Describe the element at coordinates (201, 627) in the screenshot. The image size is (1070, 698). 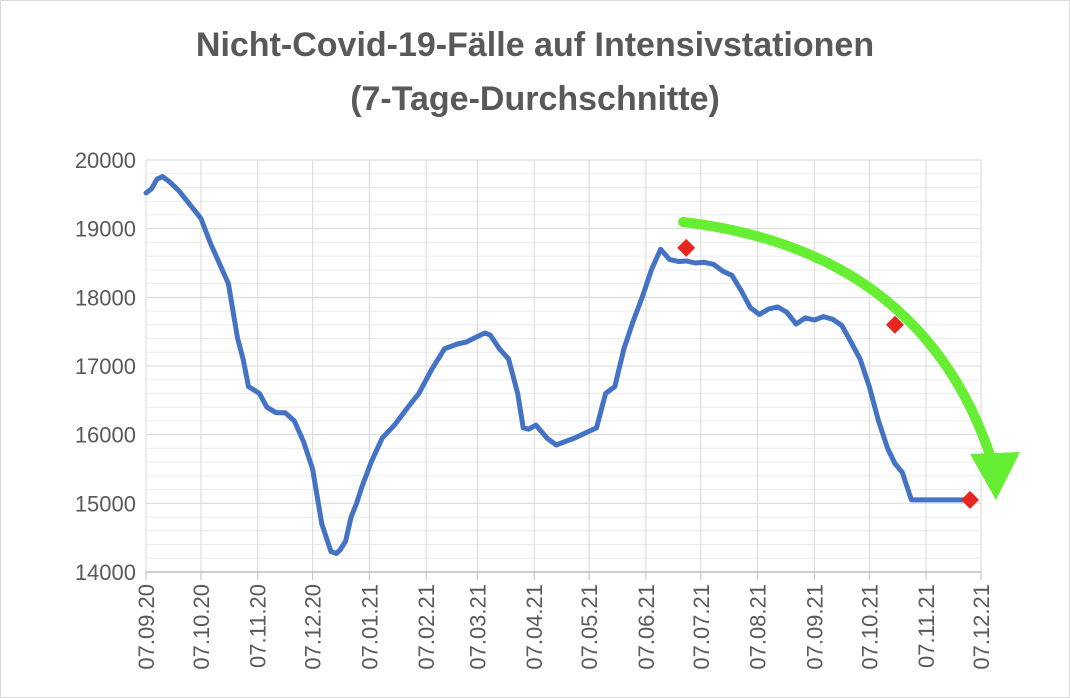
I see `x-tick-label: 07.10.20` at that location.